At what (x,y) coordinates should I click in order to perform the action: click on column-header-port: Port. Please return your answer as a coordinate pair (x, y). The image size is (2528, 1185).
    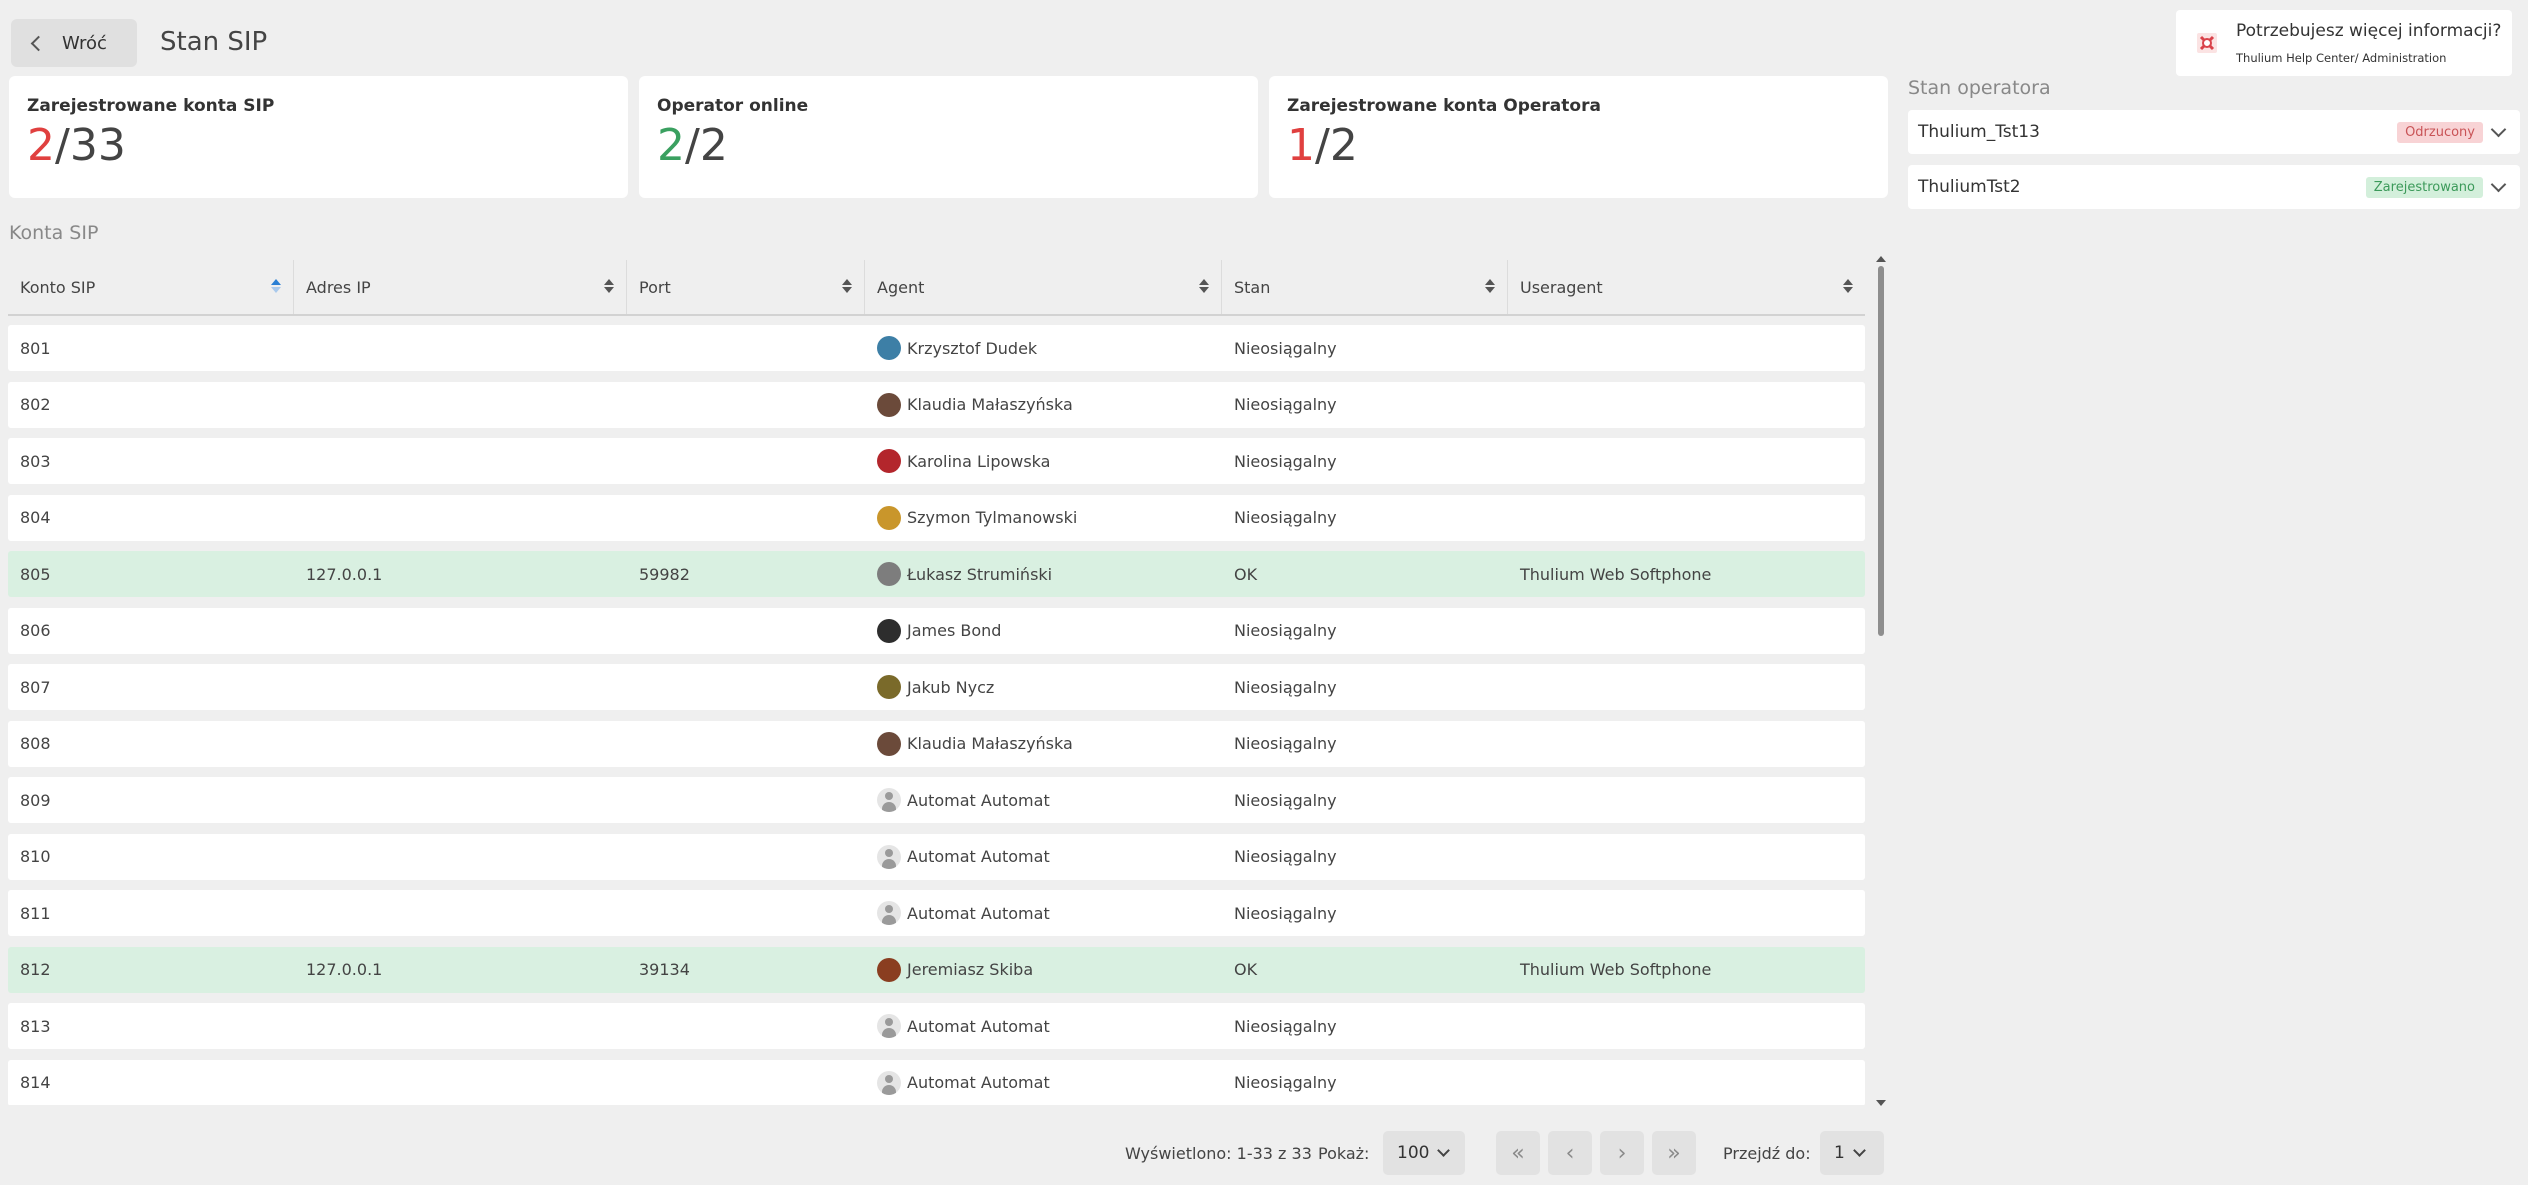
    Looking at the image, I should click on (746, 287).